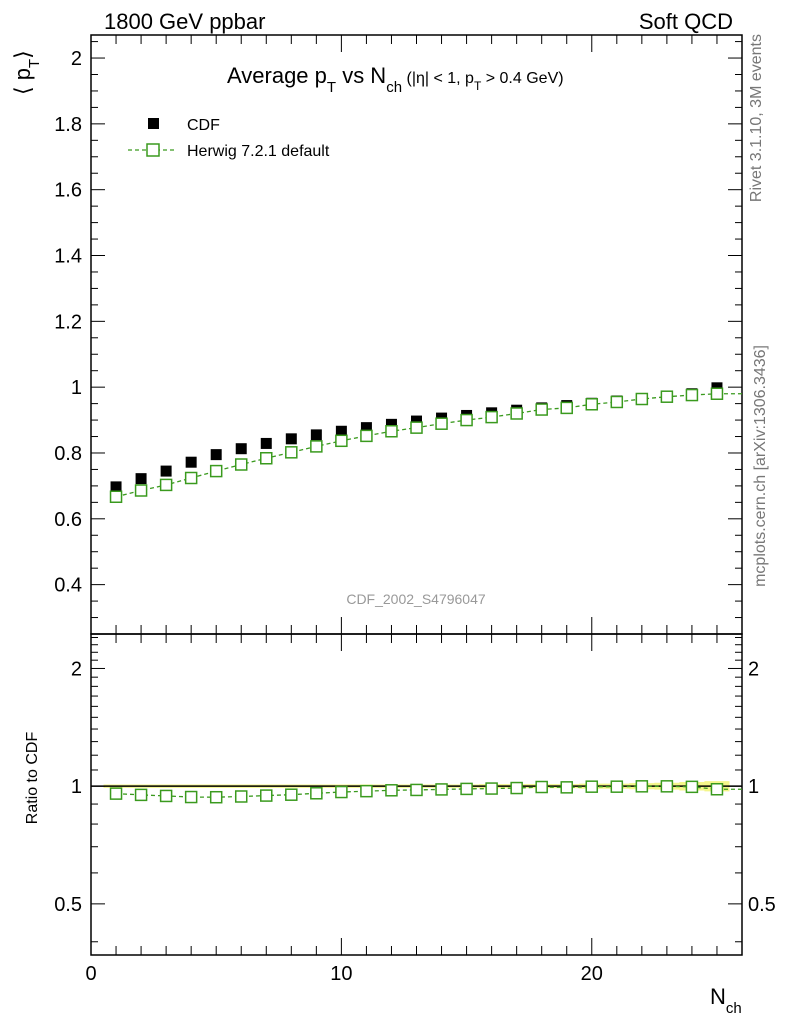  Describe the element at coordinates (184, 21) in the screenshot. I see `header-left: 1800 GeV ppbar` at that location.